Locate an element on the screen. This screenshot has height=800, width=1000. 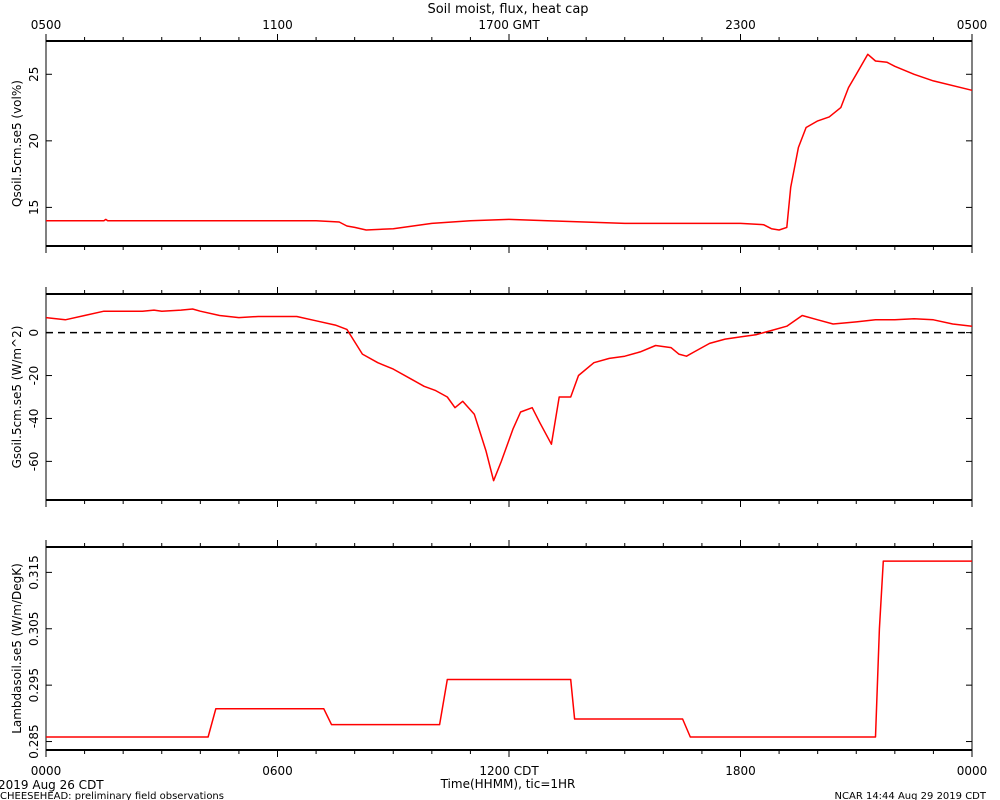
top-axis-tick-label: 1100 is located at coordinates (277, 25).